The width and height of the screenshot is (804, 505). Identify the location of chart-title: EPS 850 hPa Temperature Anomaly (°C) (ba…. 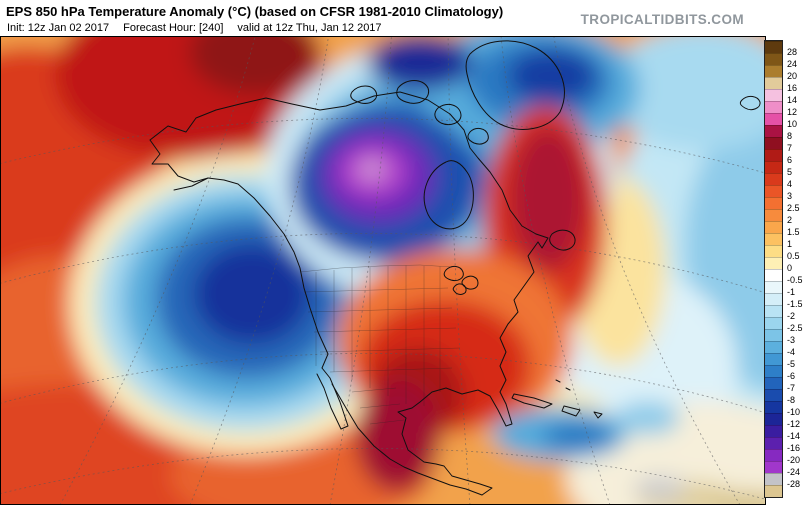
(255, 11).